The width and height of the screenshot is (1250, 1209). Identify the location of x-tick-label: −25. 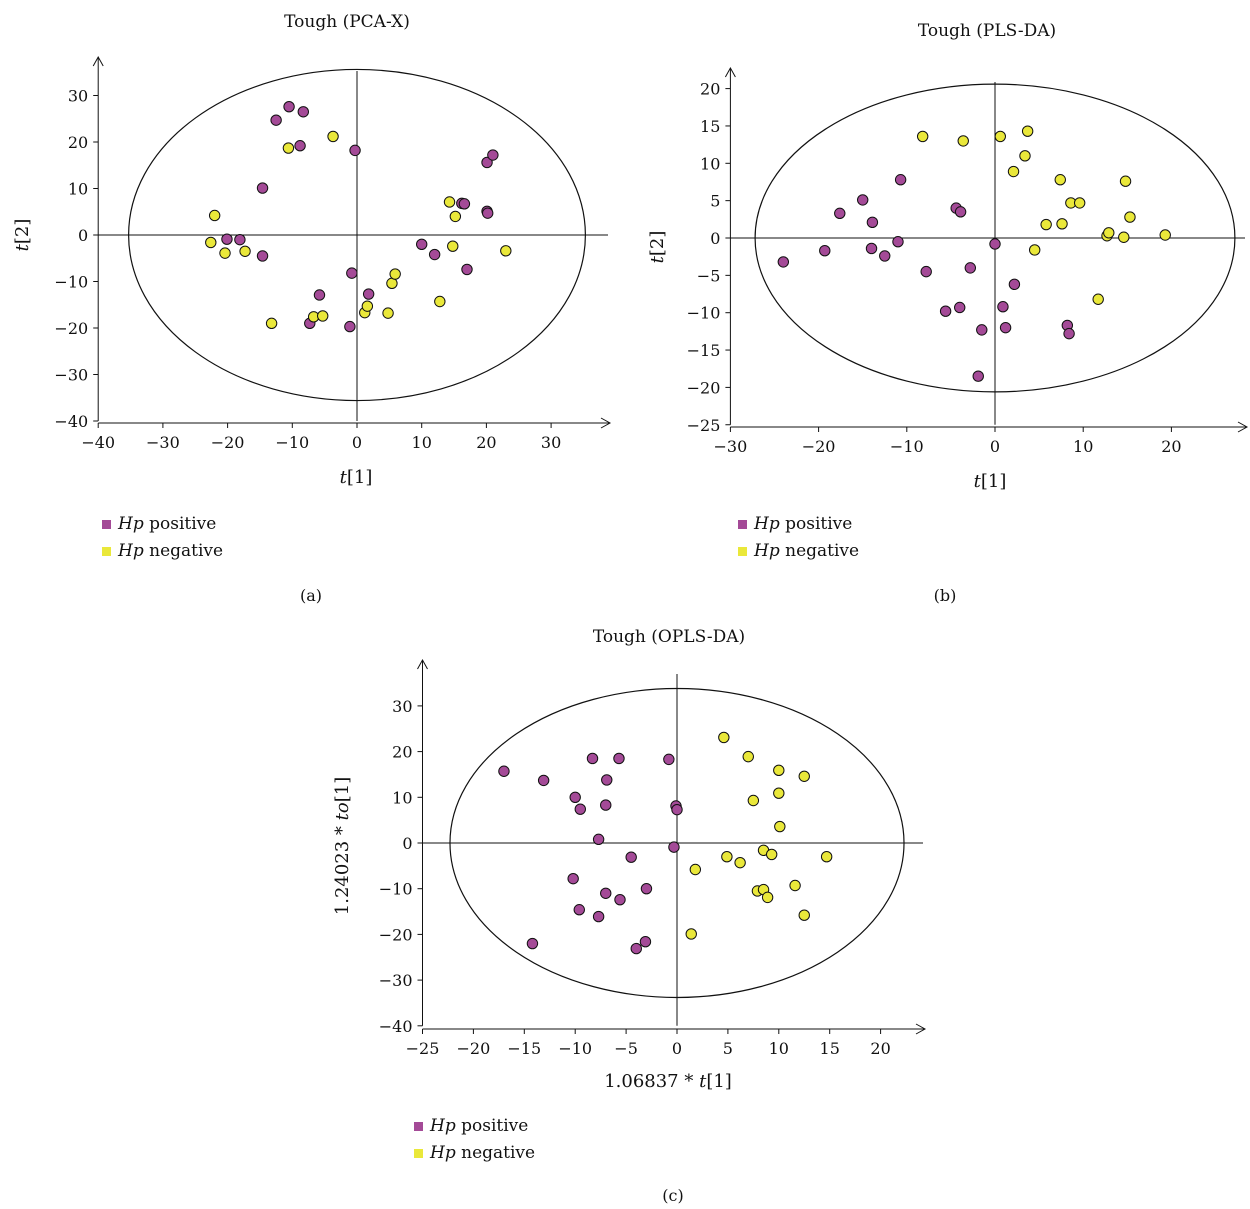
(423, 1048).